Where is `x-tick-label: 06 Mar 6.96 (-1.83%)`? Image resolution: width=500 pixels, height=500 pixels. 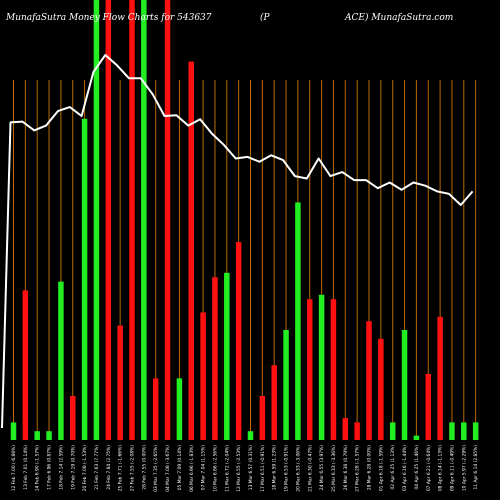 x-tick-label: 06 Mar 6.96 (-1.83%) is located at coordinates (192, 468).